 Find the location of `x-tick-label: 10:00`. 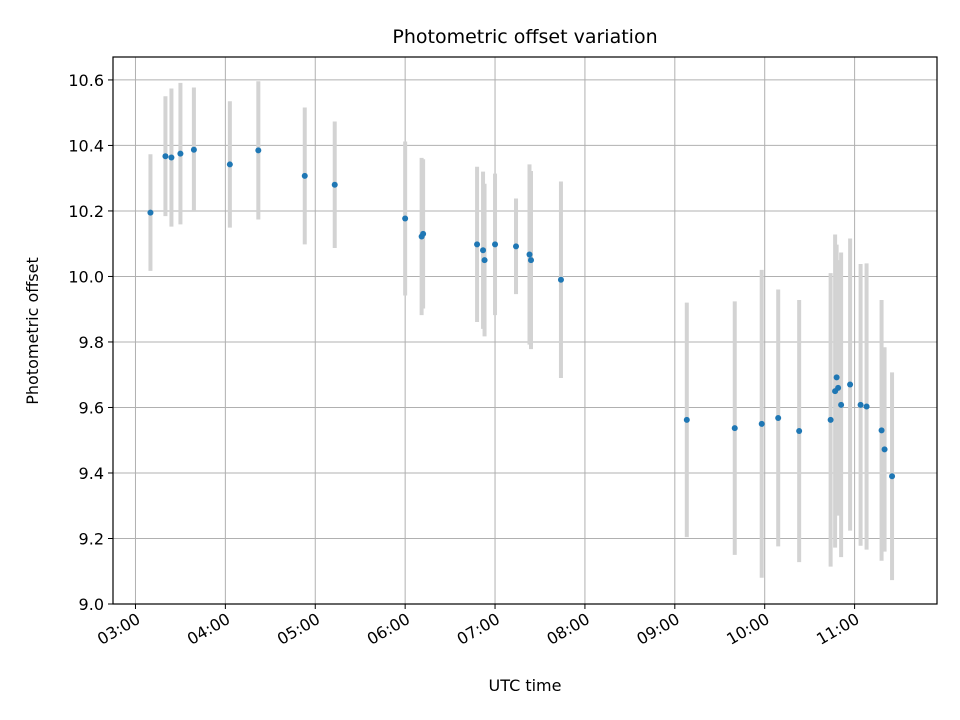

x-tick-label: 10:00 is located at coordinates (747, 629).